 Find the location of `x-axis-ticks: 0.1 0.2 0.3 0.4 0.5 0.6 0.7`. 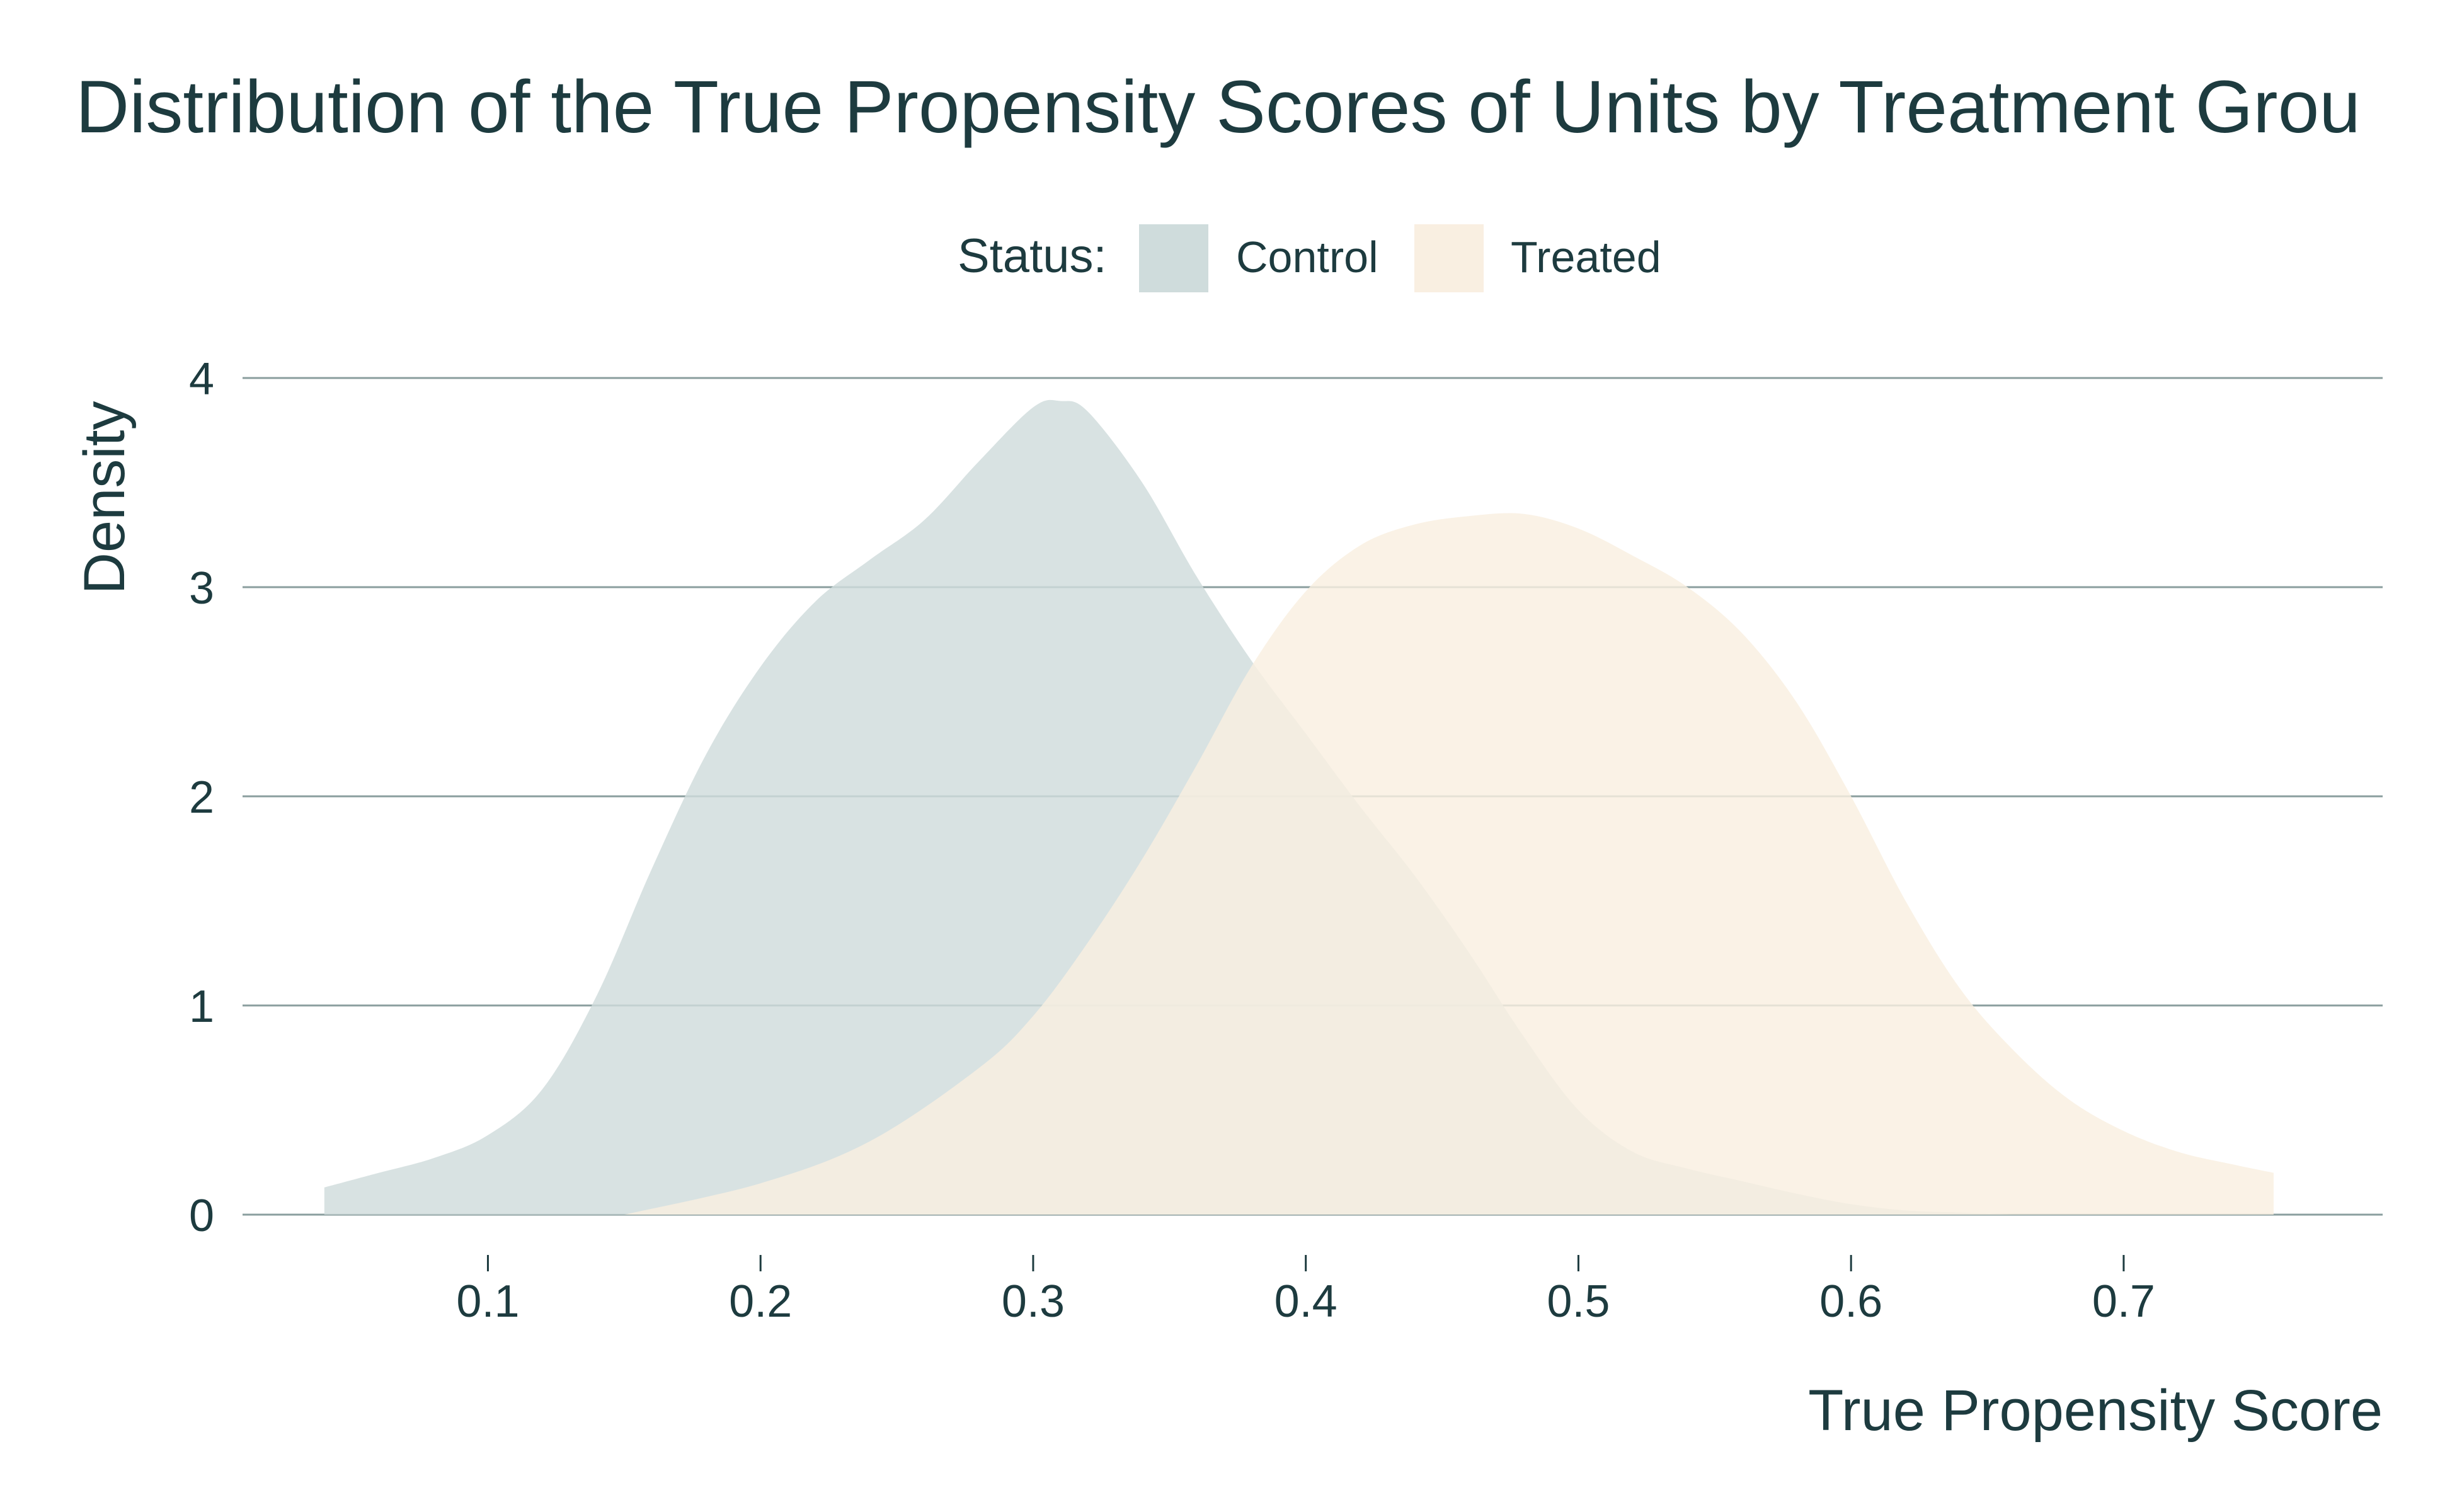

x-axis-ticks: 0.1 0.2 0.3 0.4 0.5 0.6 0.7 is located at coordinates (1305, 1291).